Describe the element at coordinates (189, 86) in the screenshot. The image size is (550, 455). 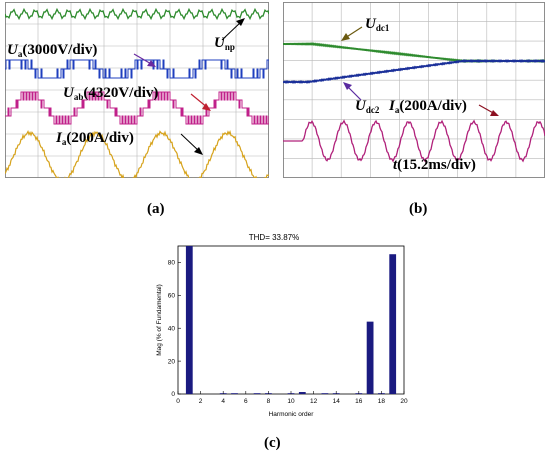
I see `panel-a-arrows` at that location.